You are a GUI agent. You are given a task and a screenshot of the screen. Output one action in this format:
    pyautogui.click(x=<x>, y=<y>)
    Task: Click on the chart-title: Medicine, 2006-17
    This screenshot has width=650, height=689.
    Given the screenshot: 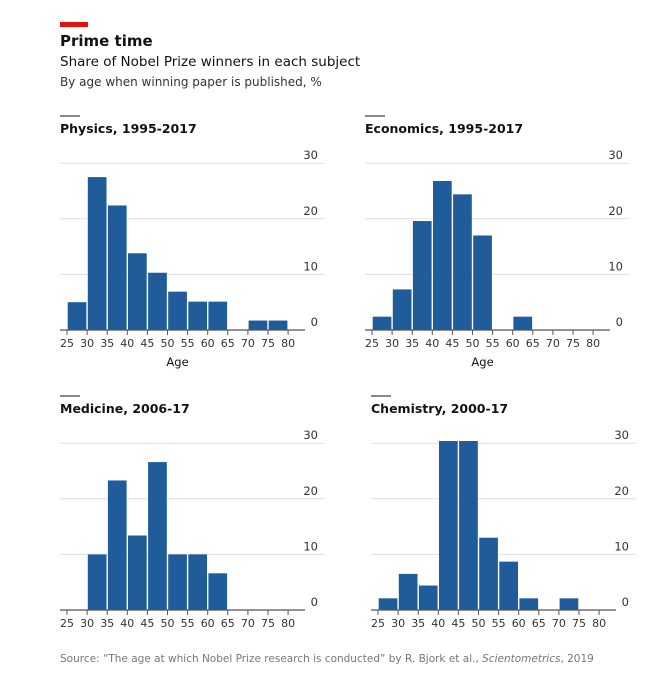 What is the action you would take?
    pyautogui.click(x=125, y=408)
    